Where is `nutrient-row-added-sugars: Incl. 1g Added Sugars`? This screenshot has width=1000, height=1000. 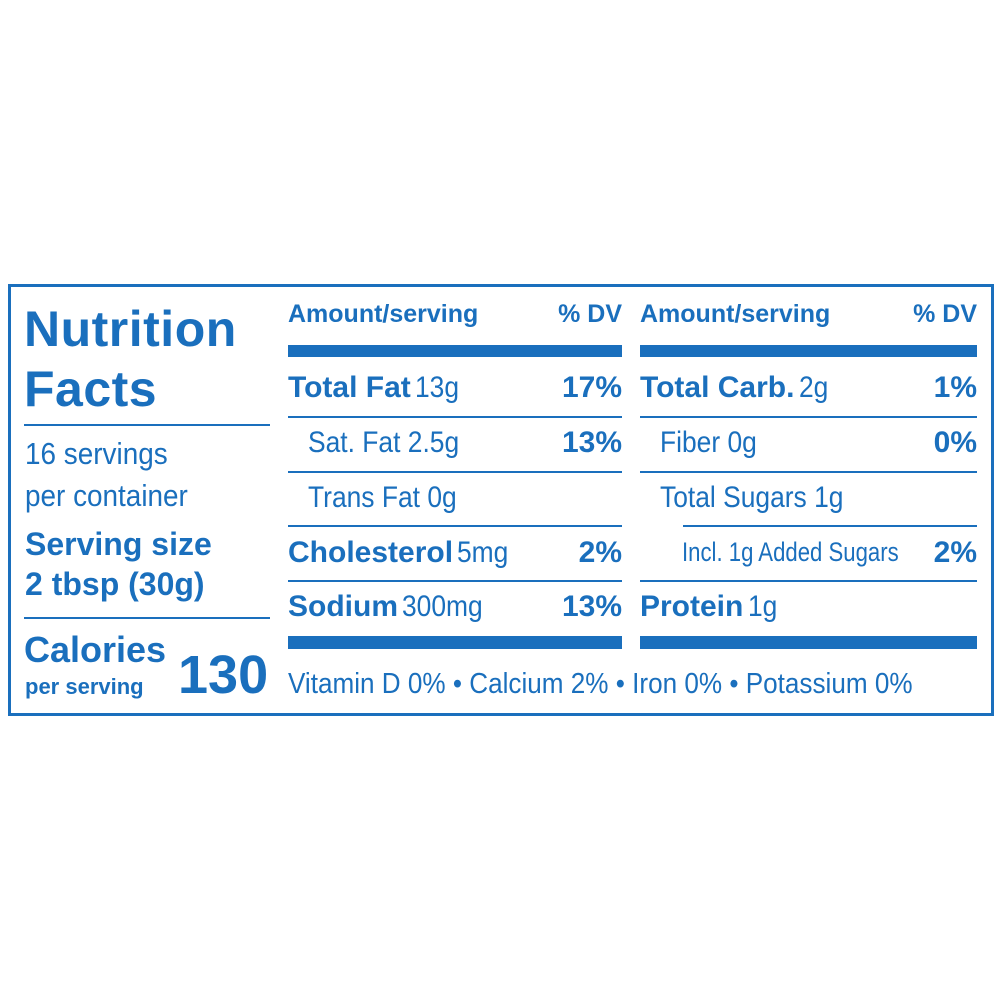
nutrient-row-added-sugars: Incl. 1g Added Sugars is located at coordinates (790, 552).